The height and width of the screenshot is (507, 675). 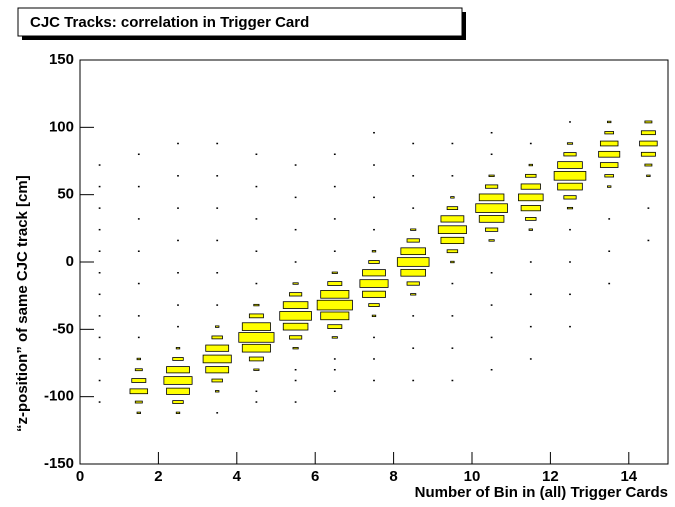 I want to click on x-tick-label: 10, so click(x=472, y=476).